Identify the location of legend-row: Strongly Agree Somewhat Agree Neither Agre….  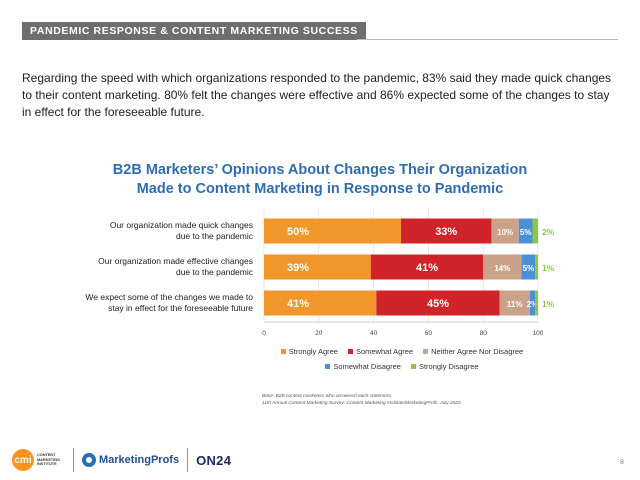
(402, 351).